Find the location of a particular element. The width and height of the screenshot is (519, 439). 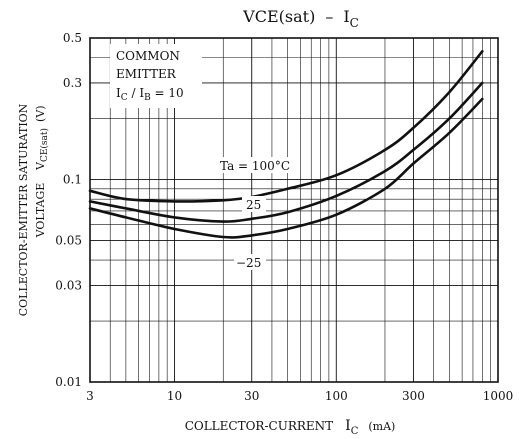

annotation-ic-sub: C is located at coordinates (124, 98).